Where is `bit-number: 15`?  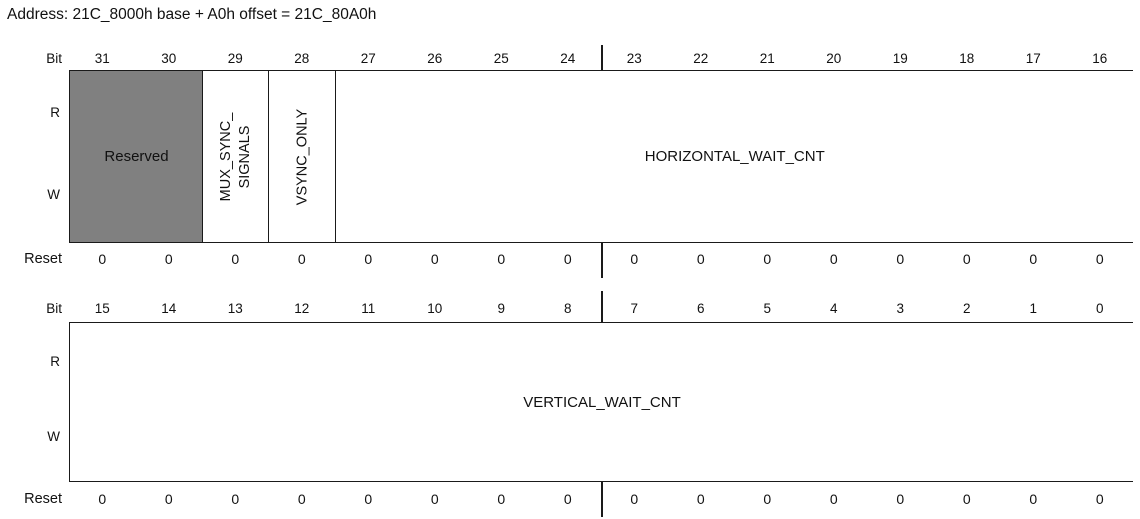
bit-number: 15 is located at coordinates (102, 308).